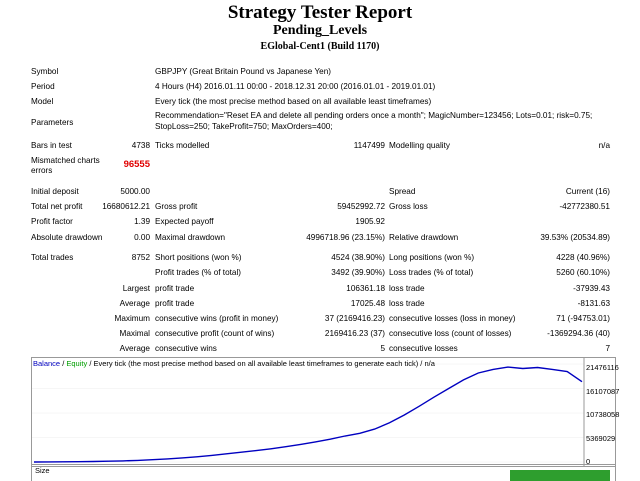  Describe the element at coordinates (43, 86) in the screenshot. I see `period-label: Period` at that location.